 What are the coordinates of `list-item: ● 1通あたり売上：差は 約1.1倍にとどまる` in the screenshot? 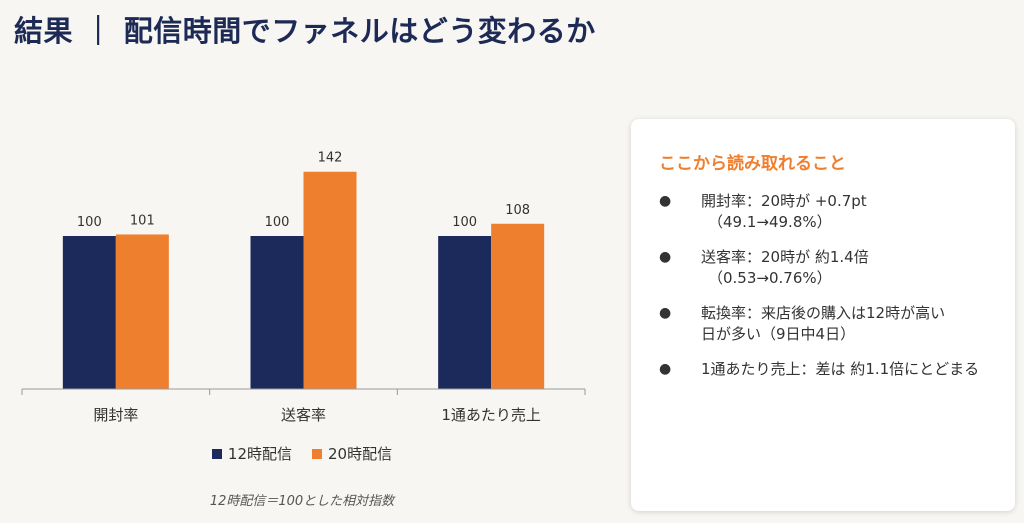 It's located at (831, 369).